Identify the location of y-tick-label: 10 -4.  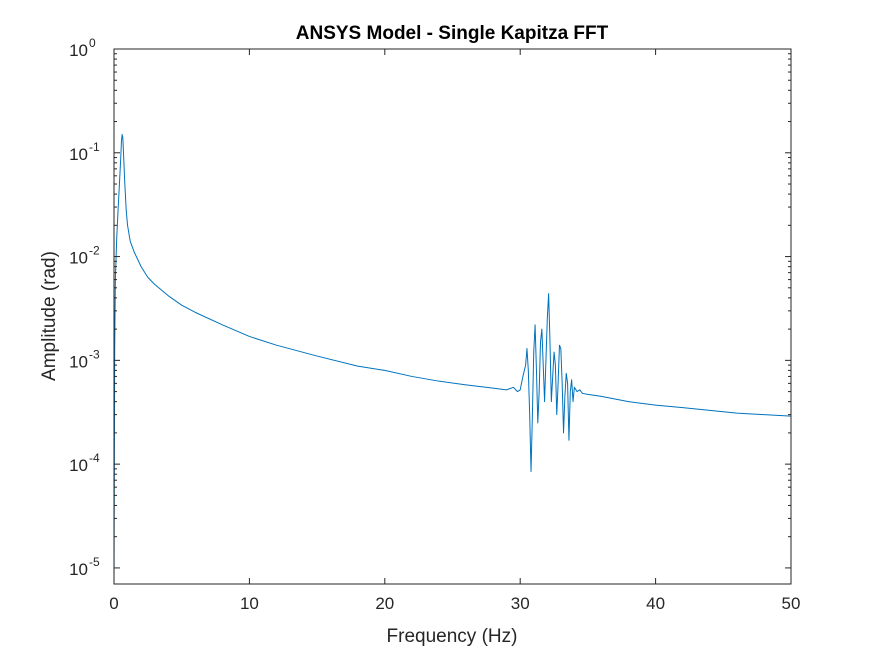
(84, 463).